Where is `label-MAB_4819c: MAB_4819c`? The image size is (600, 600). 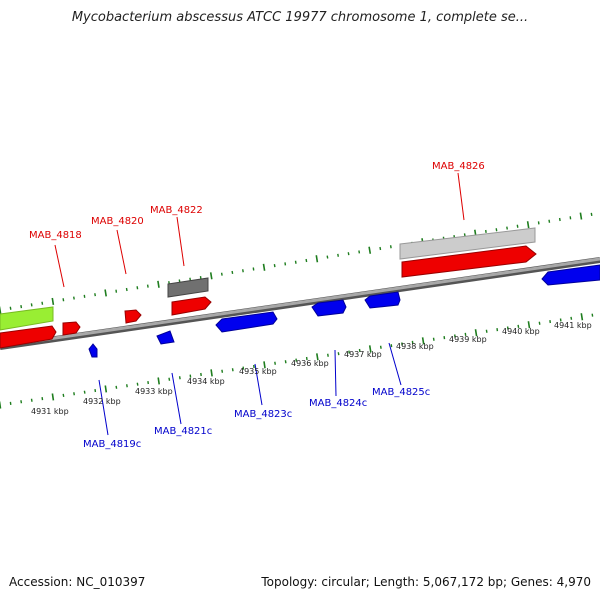 label-MAB_4819c: MAB_4819c is located at coordinates (112, 444).